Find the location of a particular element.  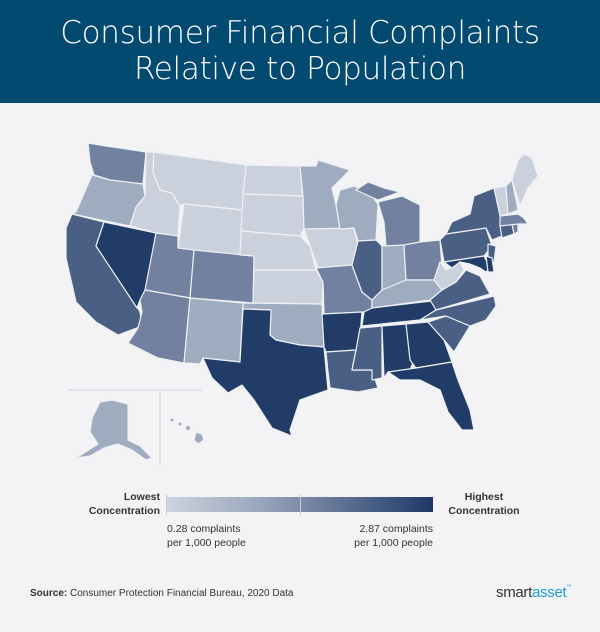

title-line-2: Relative to Population is located at coordinates (300, 69).